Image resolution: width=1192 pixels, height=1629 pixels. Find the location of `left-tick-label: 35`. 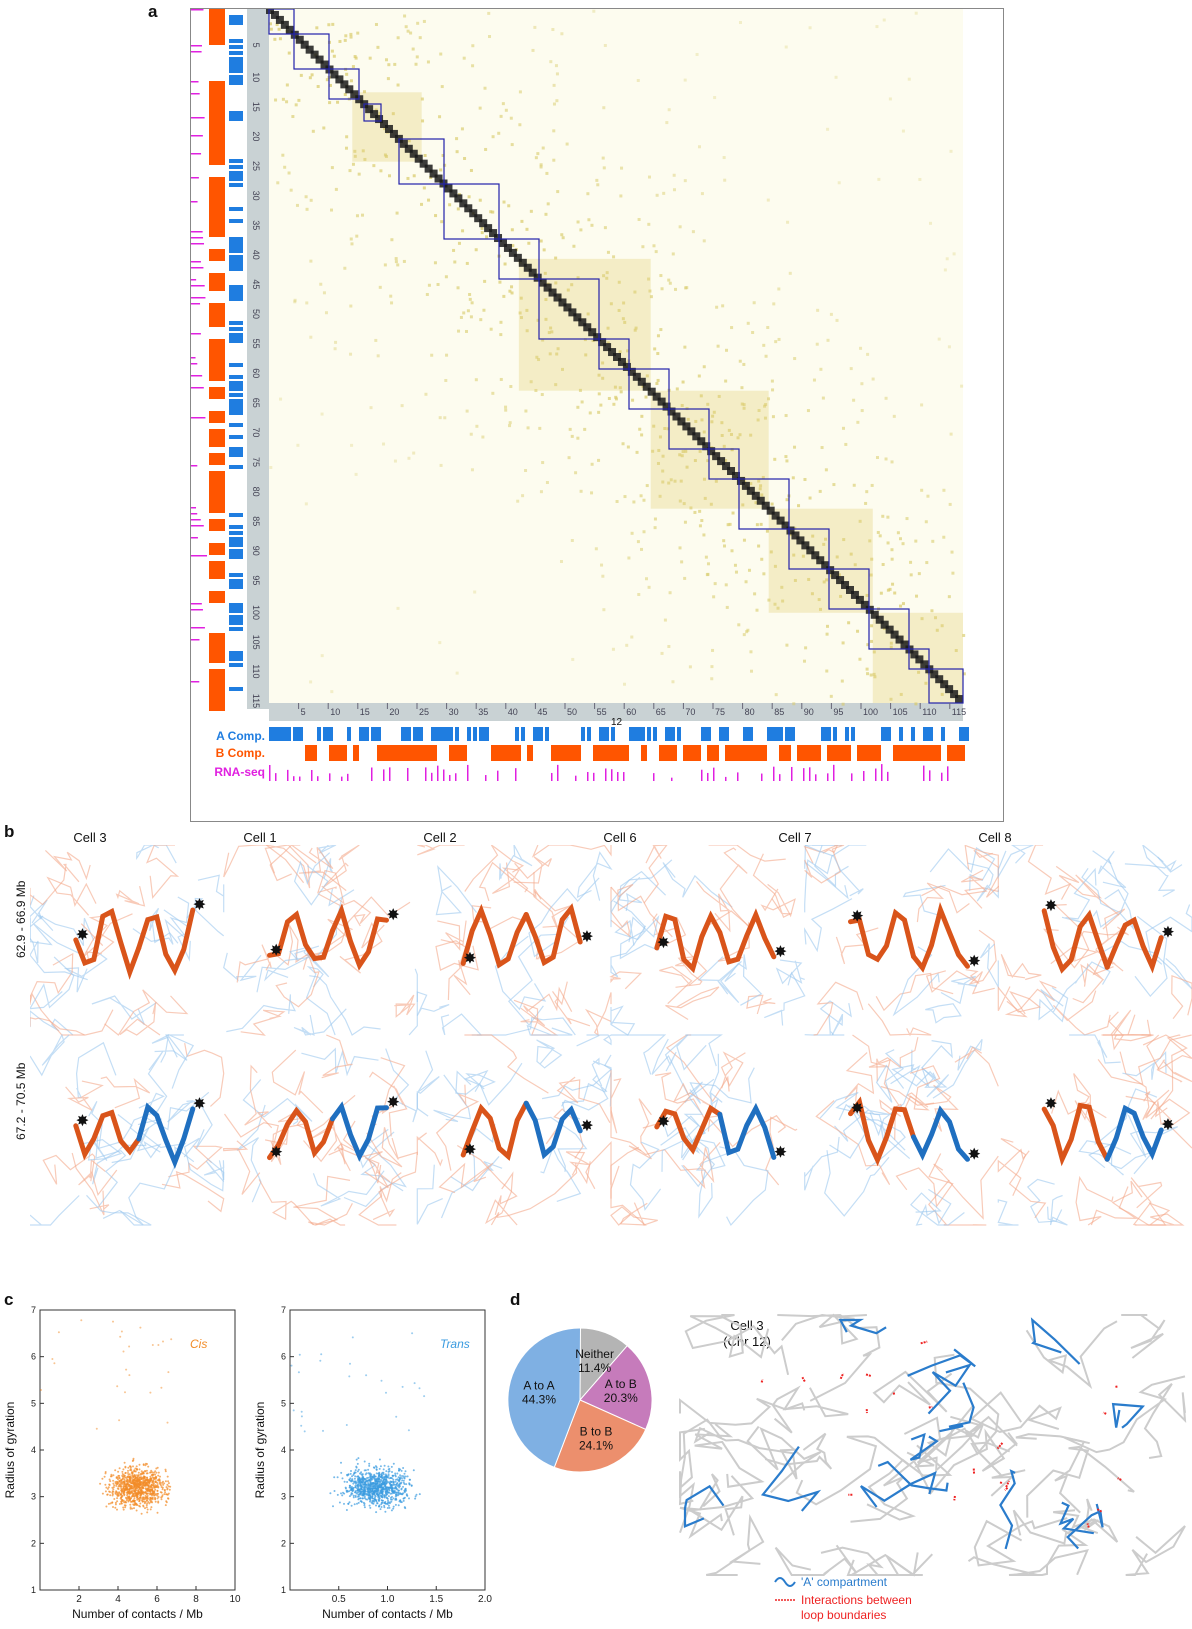

left-tick-label: 35 is located at coordinates (256, 225).